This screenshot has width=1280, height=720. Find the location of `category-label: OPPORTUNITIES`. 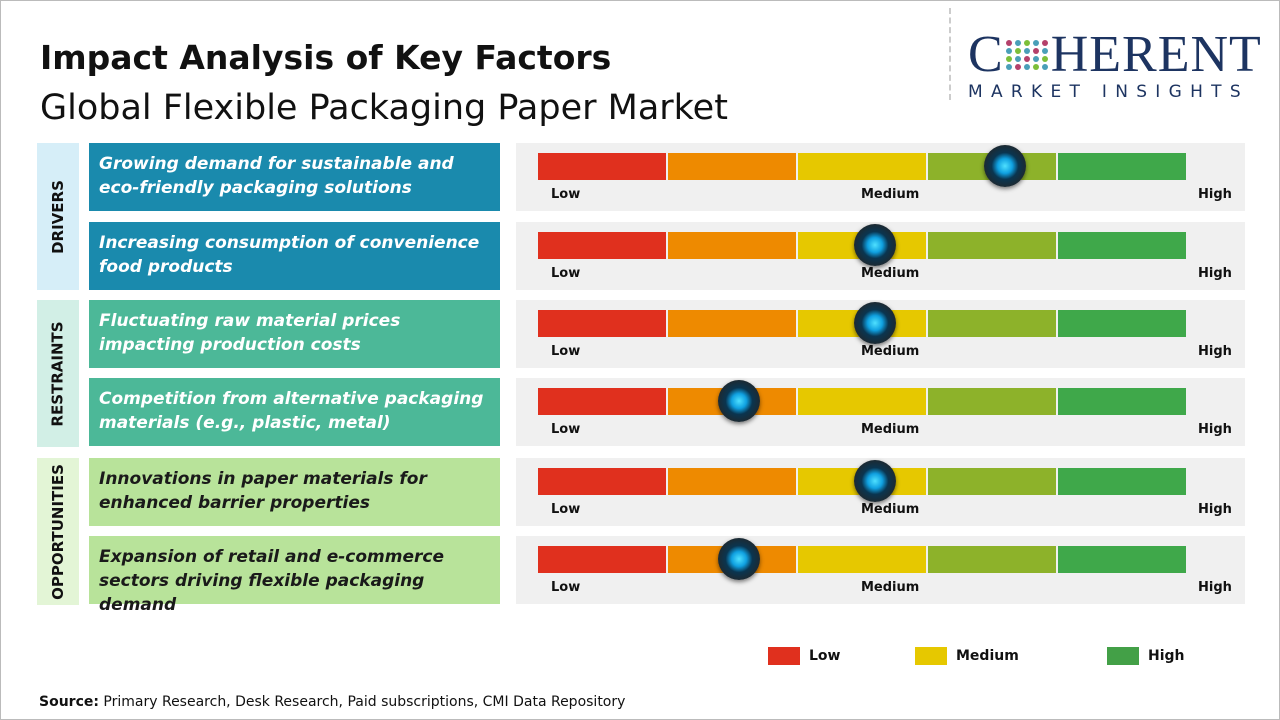

category-label: OPPORTUNITIES is located at coordinates (58, 531).